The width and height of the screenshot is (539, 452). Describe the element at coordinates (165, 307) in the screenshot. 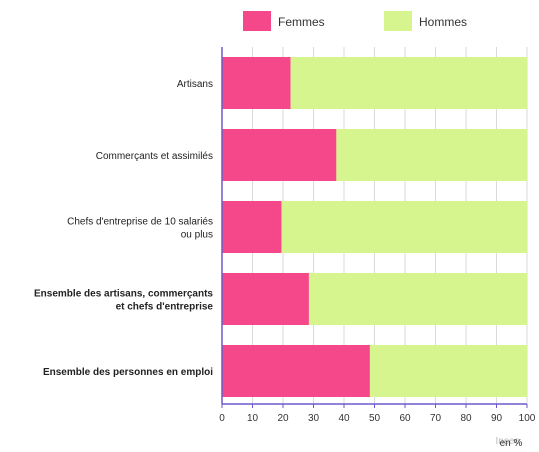

I see `category-label: et chefs d'entreprise` at that location.